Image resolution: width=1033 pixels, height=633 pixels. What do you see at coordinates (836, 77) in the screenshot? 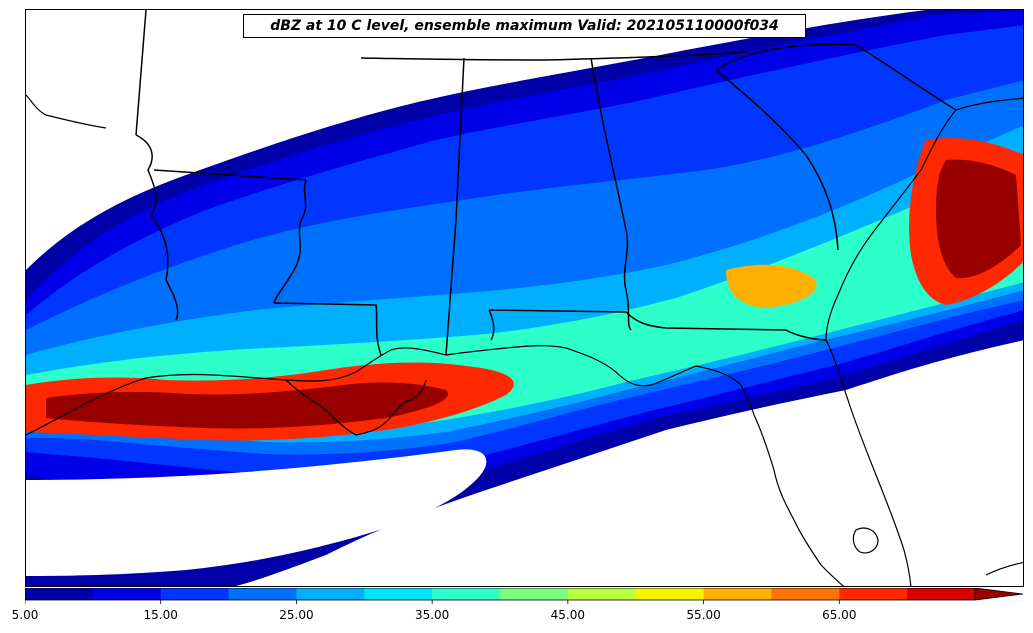
I see `nc-sc-border` at bounding box center [836, 77].